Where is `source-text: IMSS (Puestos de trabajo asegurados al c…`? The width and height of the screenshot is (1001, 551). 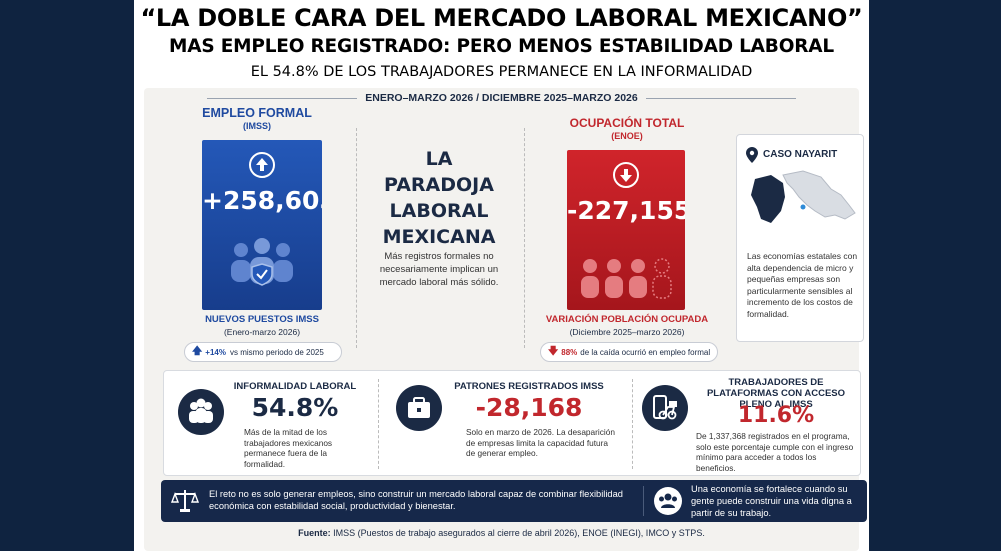 source-text: IMSS (Puestos de trabajo asegurados al c… is located at coordinates (519, 533).